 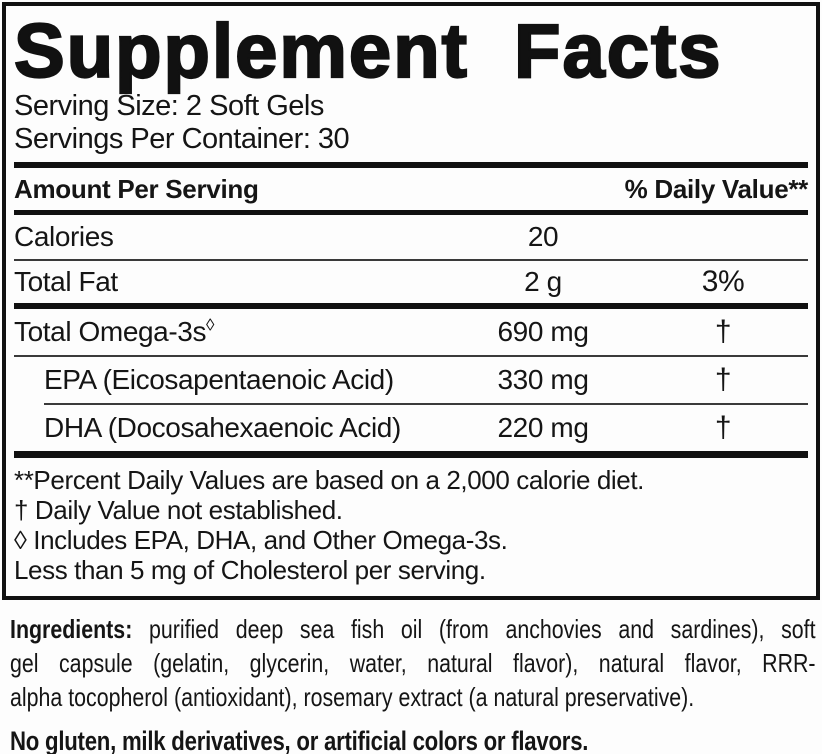 I want to click on divider-bottom-thick, so click(x=411, y=454).